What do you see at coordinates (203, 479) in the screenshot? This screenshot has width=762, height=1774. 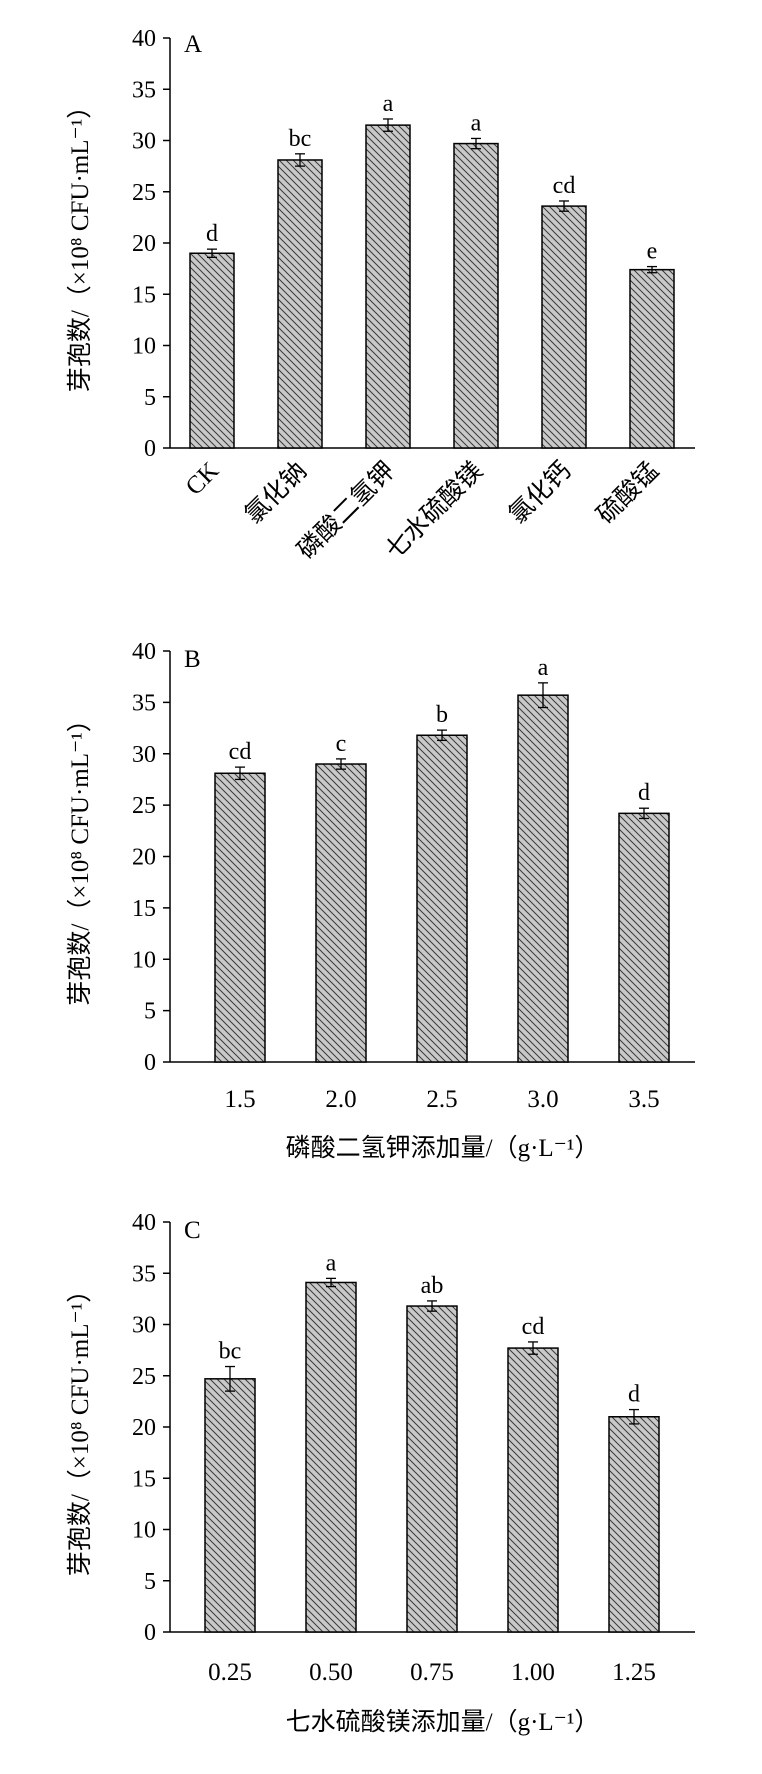 I see `x-tick-label: CK` at bounding box center [203, 479].